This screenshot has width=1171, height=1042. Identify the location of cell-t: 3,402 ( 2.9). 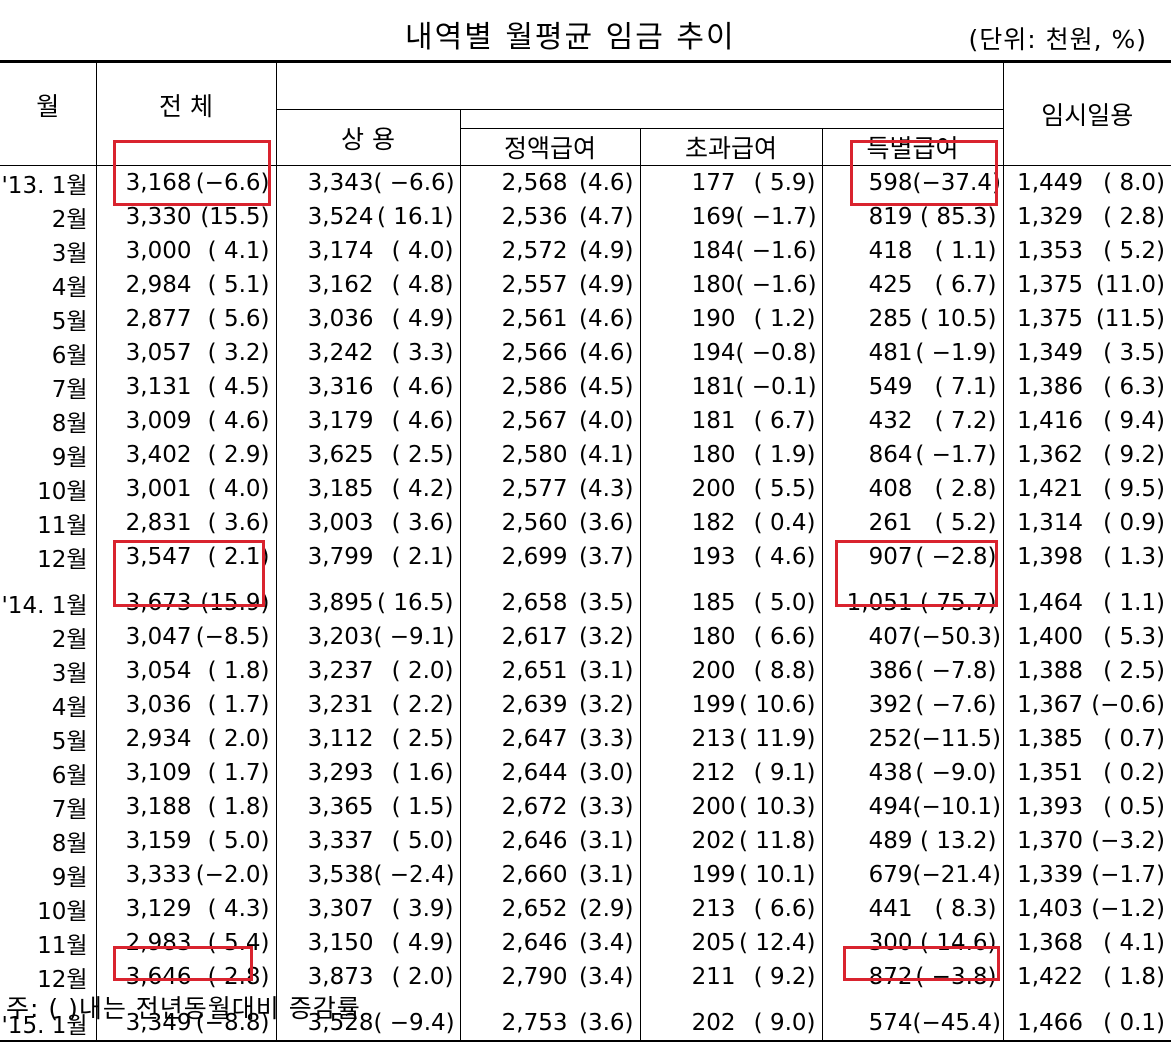
(185, 455).